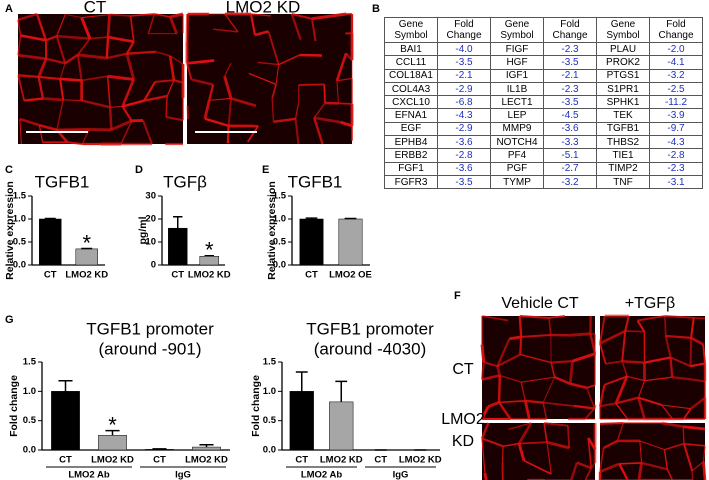  I want to click on fold-change: -3.2, so click(676, 75).